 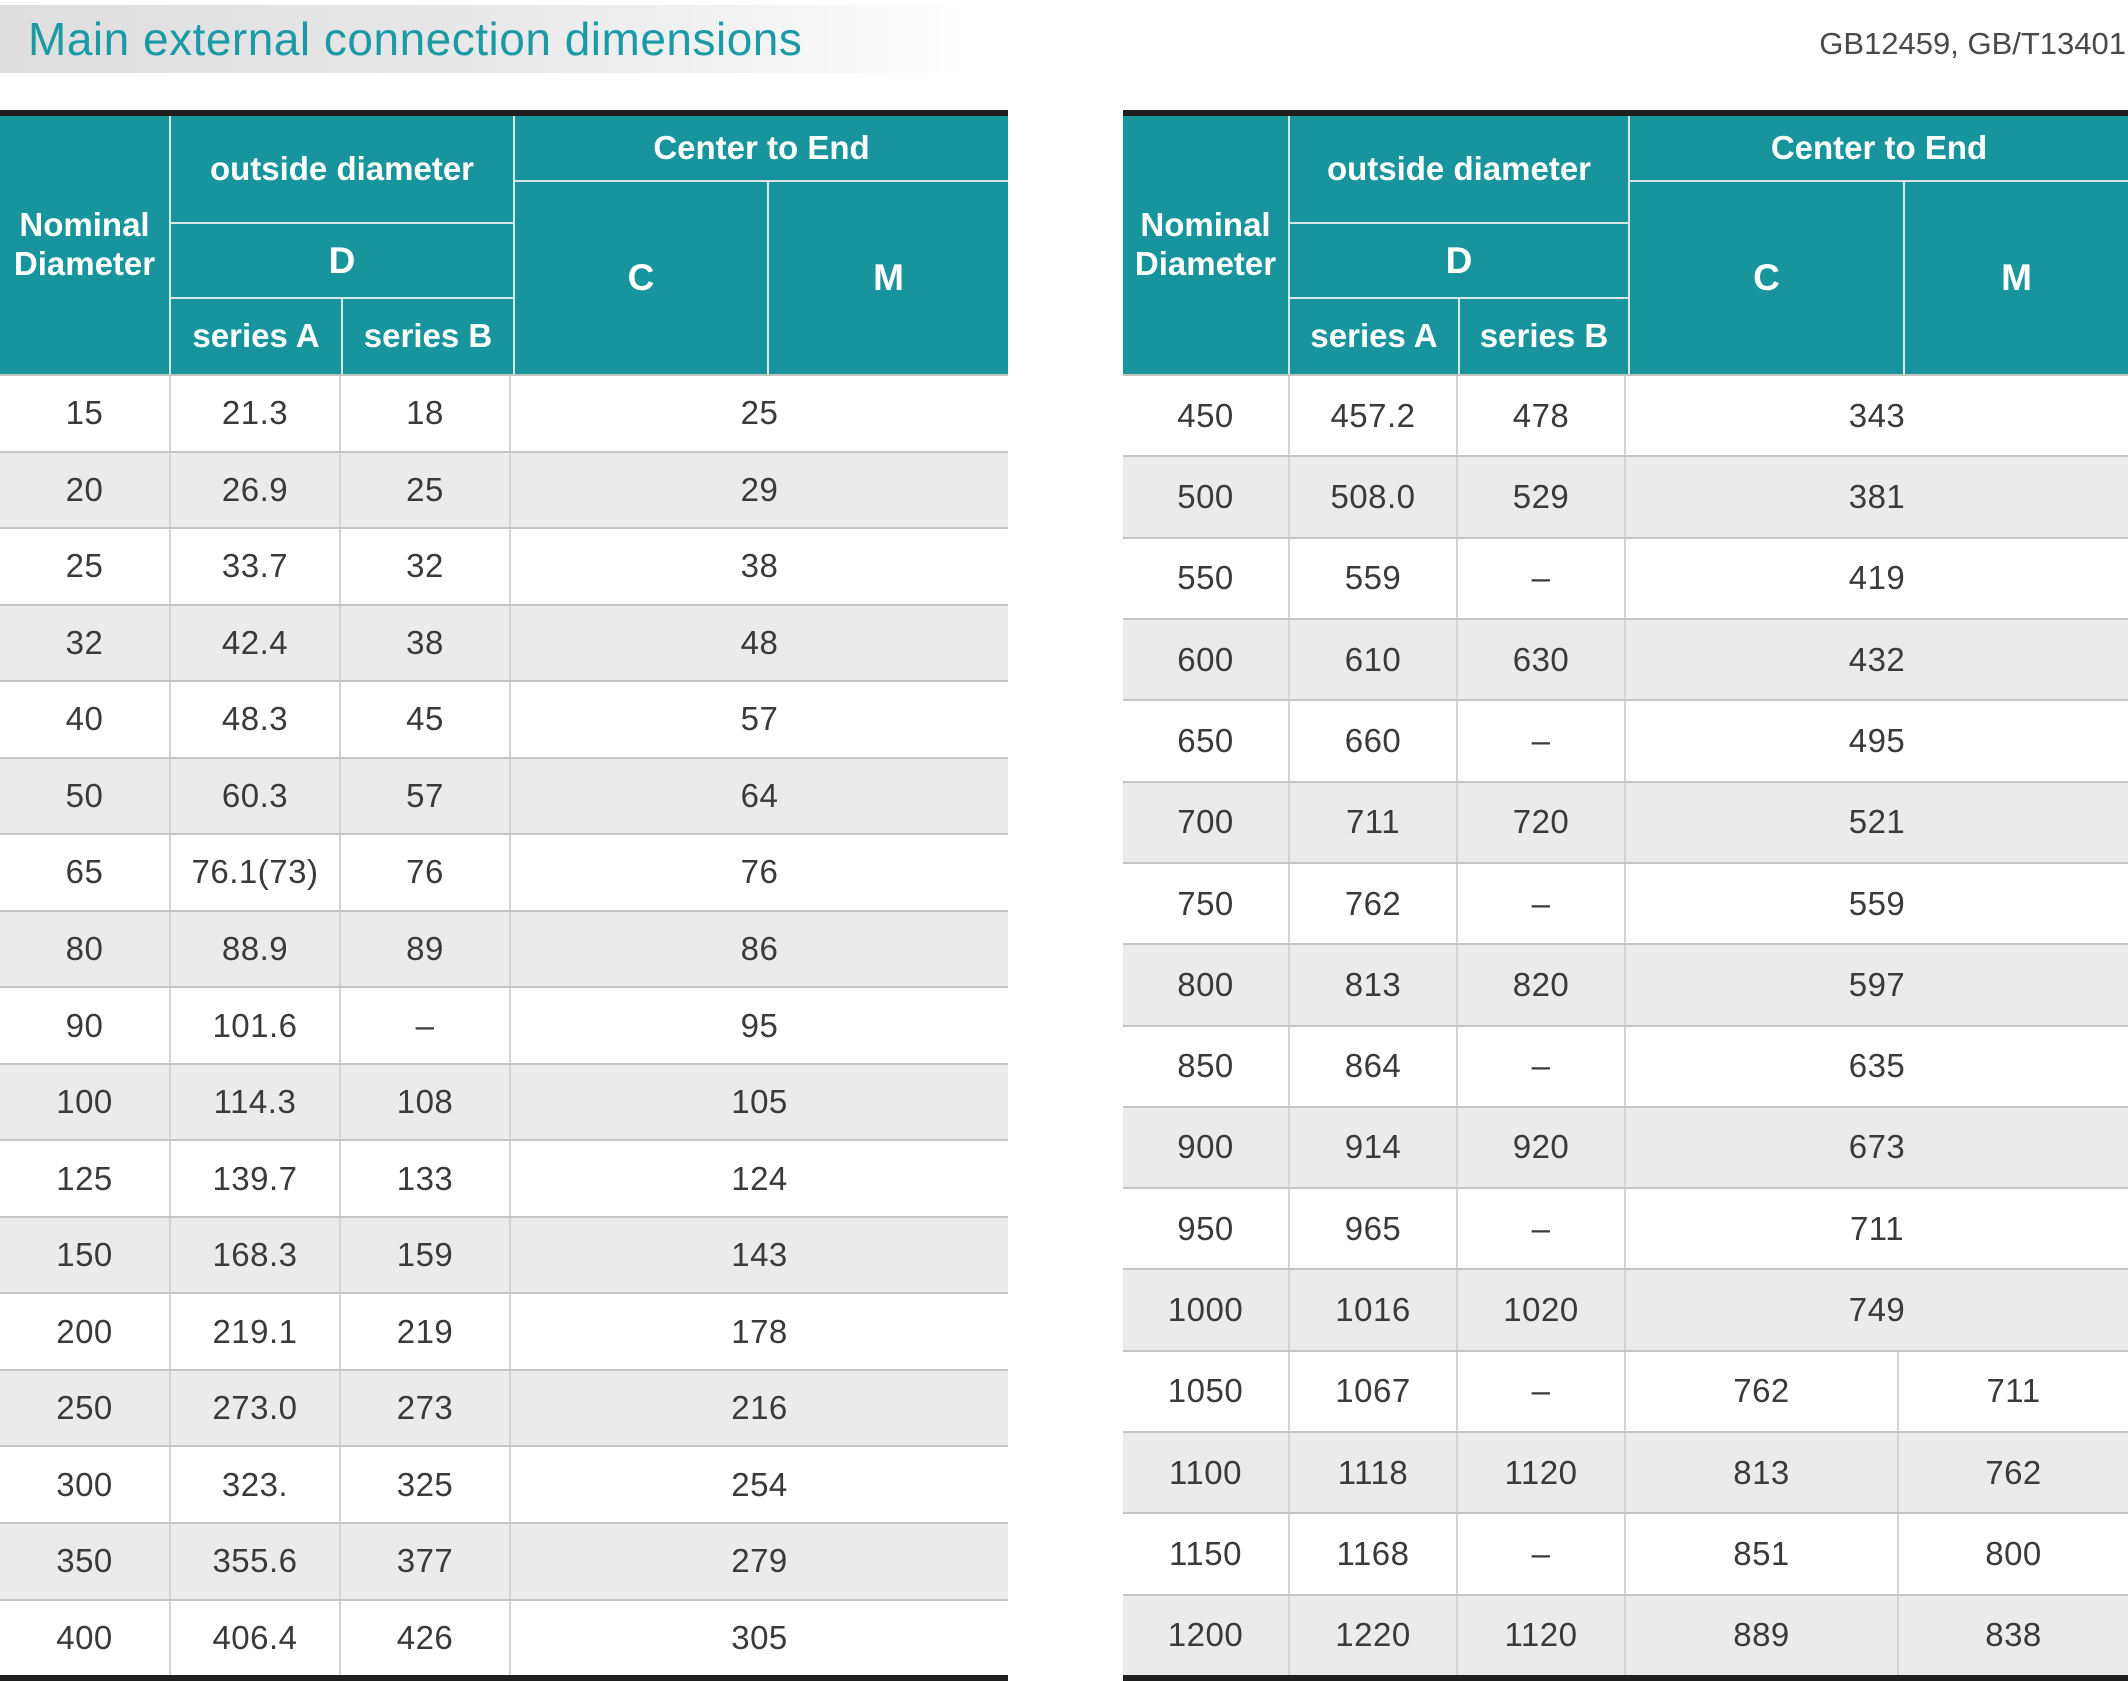 I want to click on cell-series-a: 273.0, so click(x=254, y=1408).